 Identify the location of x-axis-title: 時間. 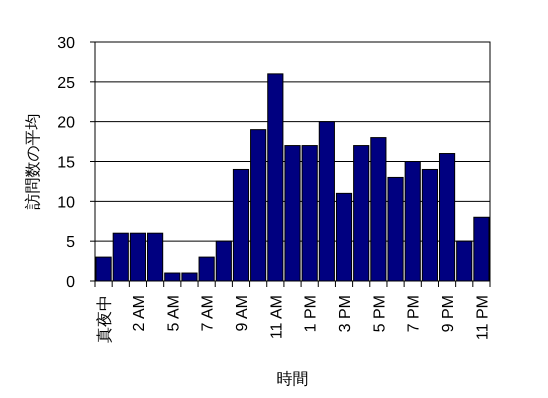
(292, 379).